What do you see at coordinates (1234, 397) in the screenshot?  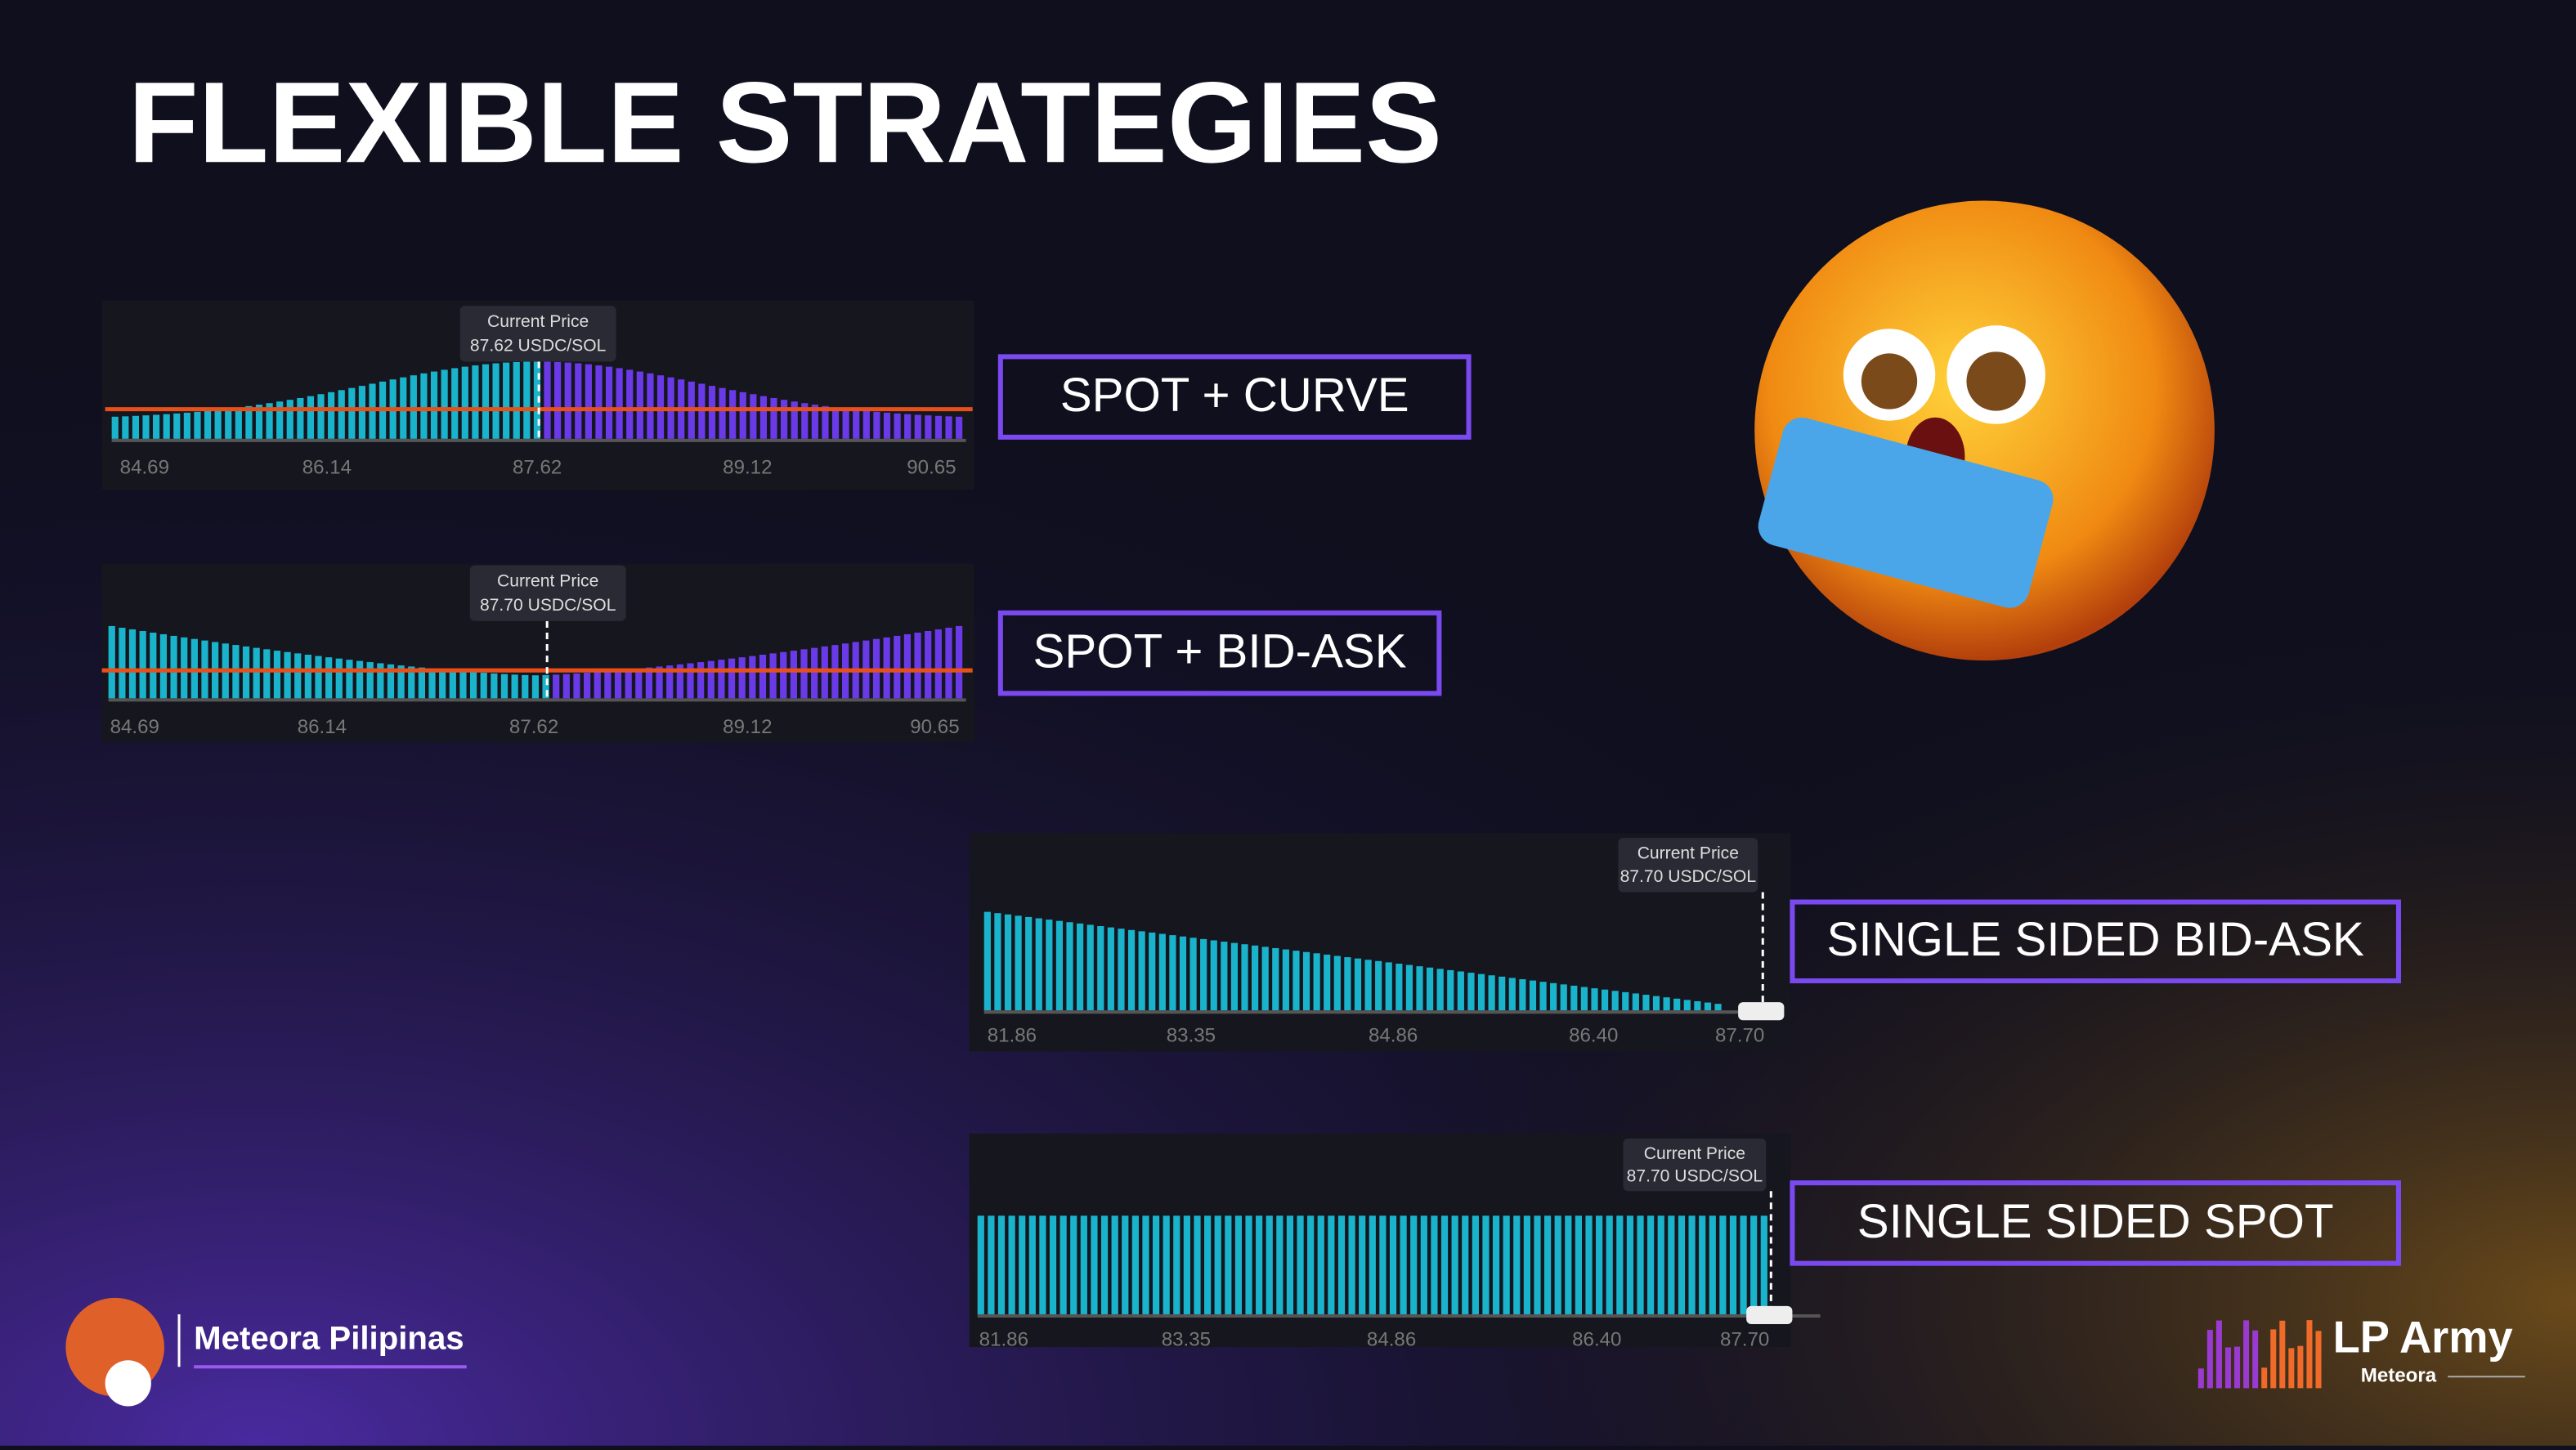 I see `strategy-label-box` at bounding box center [1234, 397].